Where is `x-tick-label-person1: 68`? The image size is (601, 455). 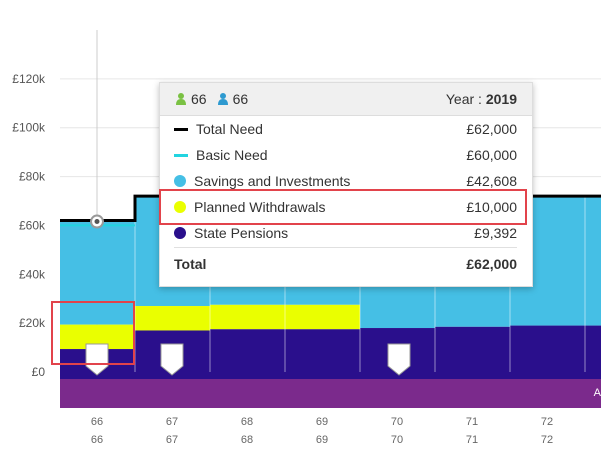
x-tick-label-person1: 68 is located at coordinates (247, 422).